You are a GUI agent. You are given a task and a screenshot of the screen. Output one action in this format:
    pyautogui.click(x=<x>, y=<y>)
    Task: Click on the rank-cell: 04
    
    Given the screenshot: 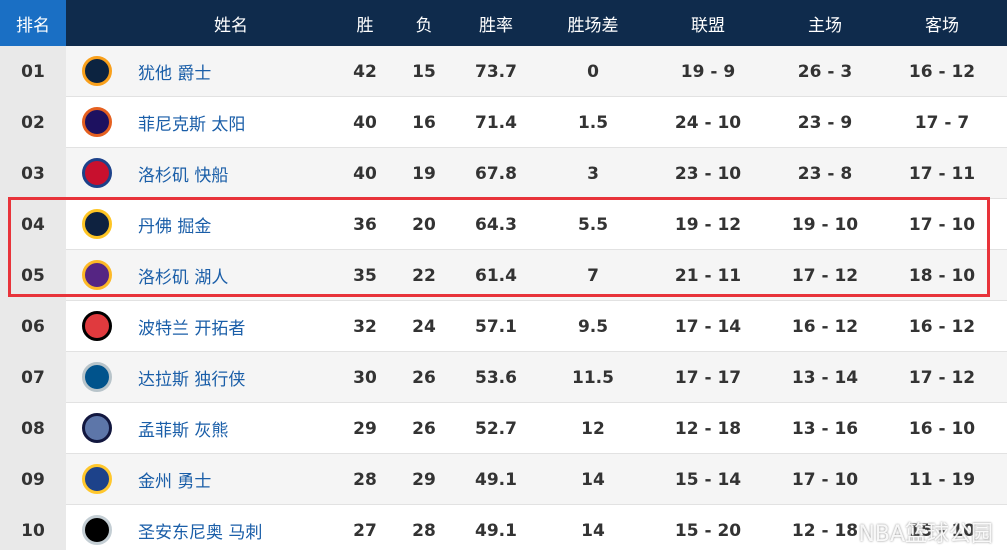 What is the action you would take?
    pyautogui.click(x=33, y=224)
    